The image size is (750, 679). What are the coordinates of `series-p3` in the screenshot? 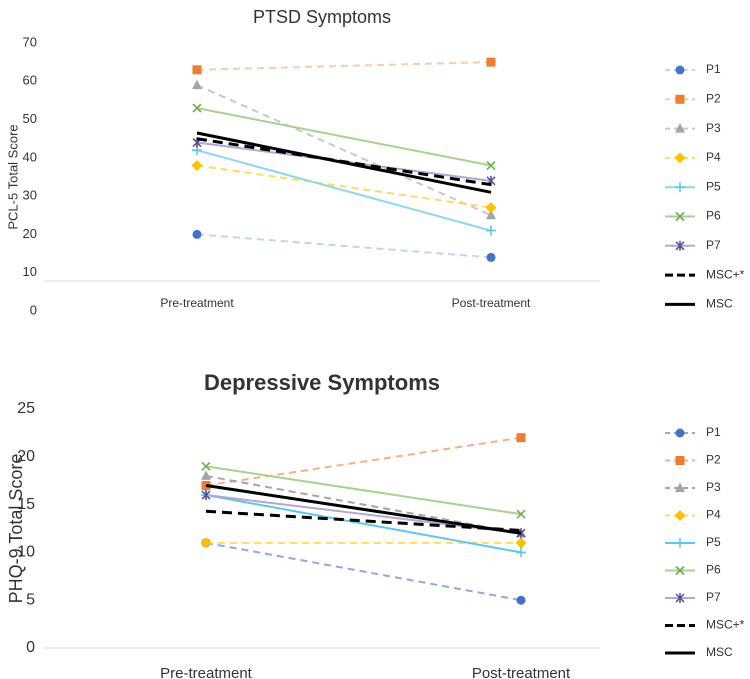 It's located at (344, 149).